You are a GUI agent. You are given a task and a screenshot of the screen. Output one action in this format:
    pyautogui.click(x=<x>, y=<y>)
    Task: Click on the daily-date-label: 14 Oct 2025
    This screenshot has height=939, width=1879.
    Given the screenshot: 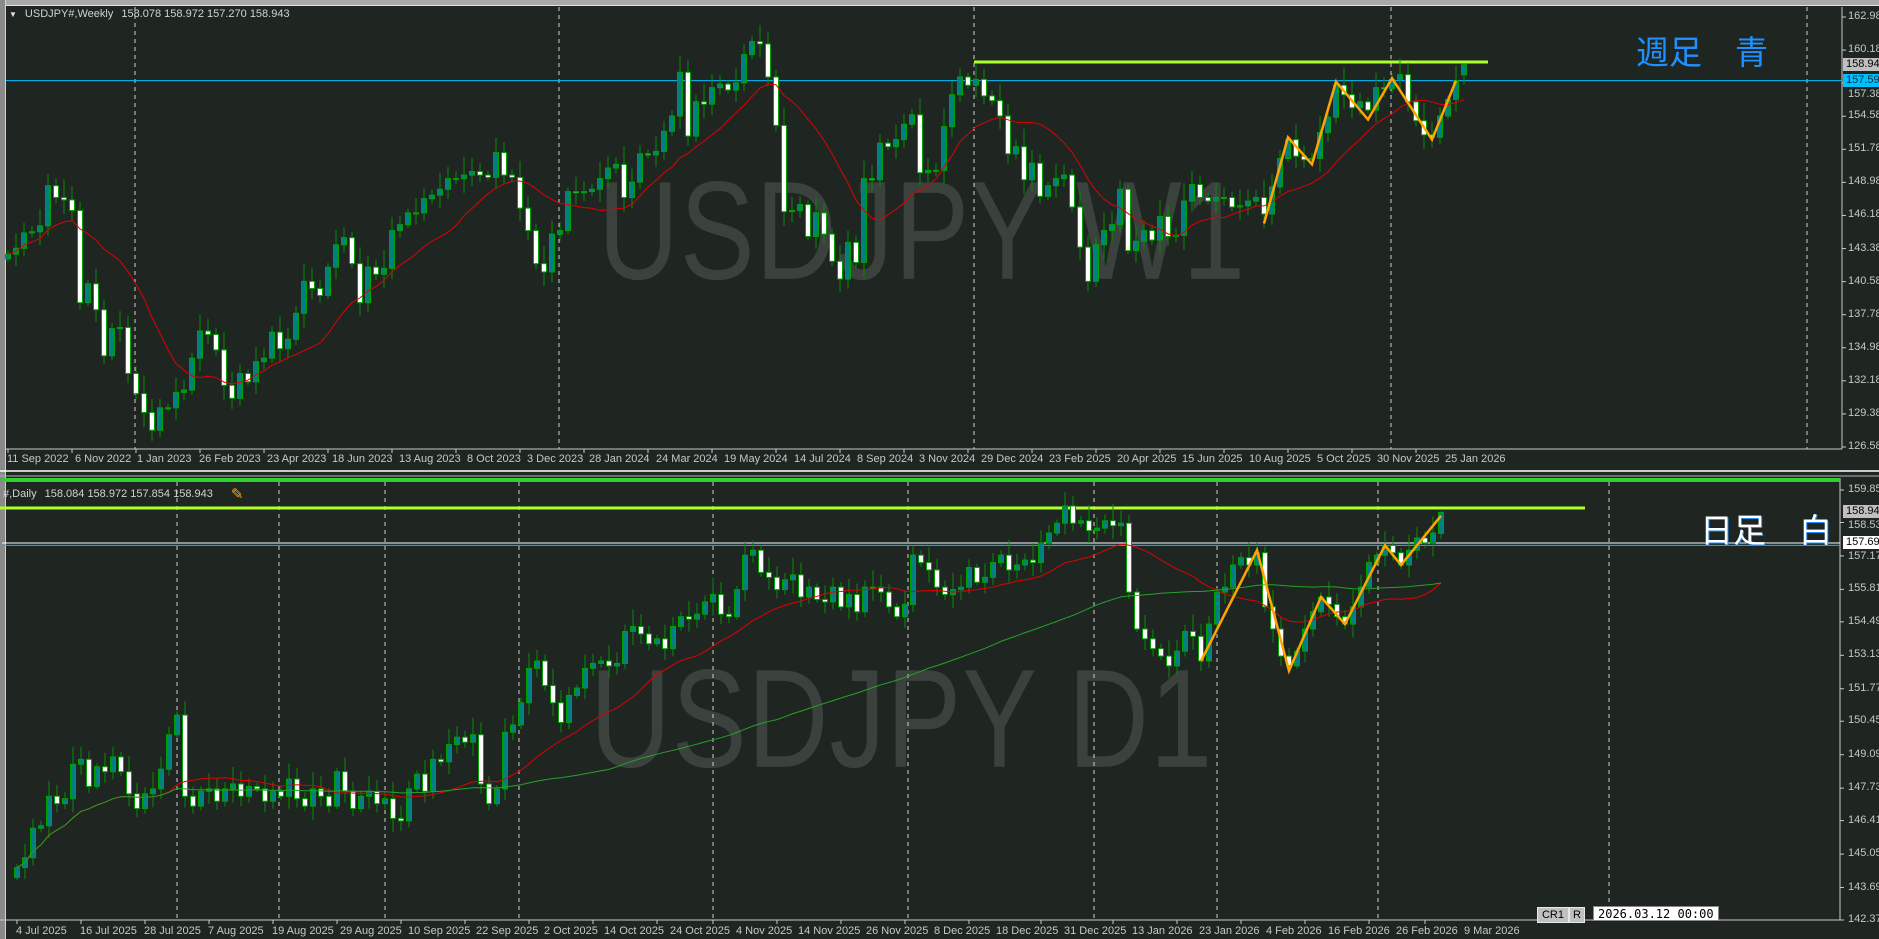 What is the action you would take?
    pyautogui.click(x=634, y=931)
    